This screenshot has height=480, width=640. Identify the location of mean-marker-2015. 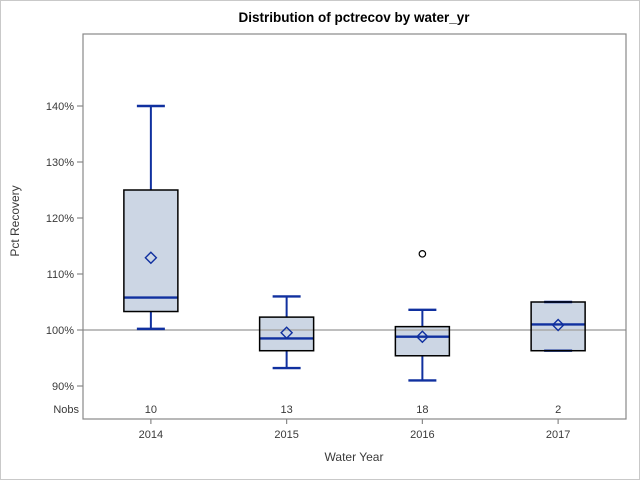
(287, 333).